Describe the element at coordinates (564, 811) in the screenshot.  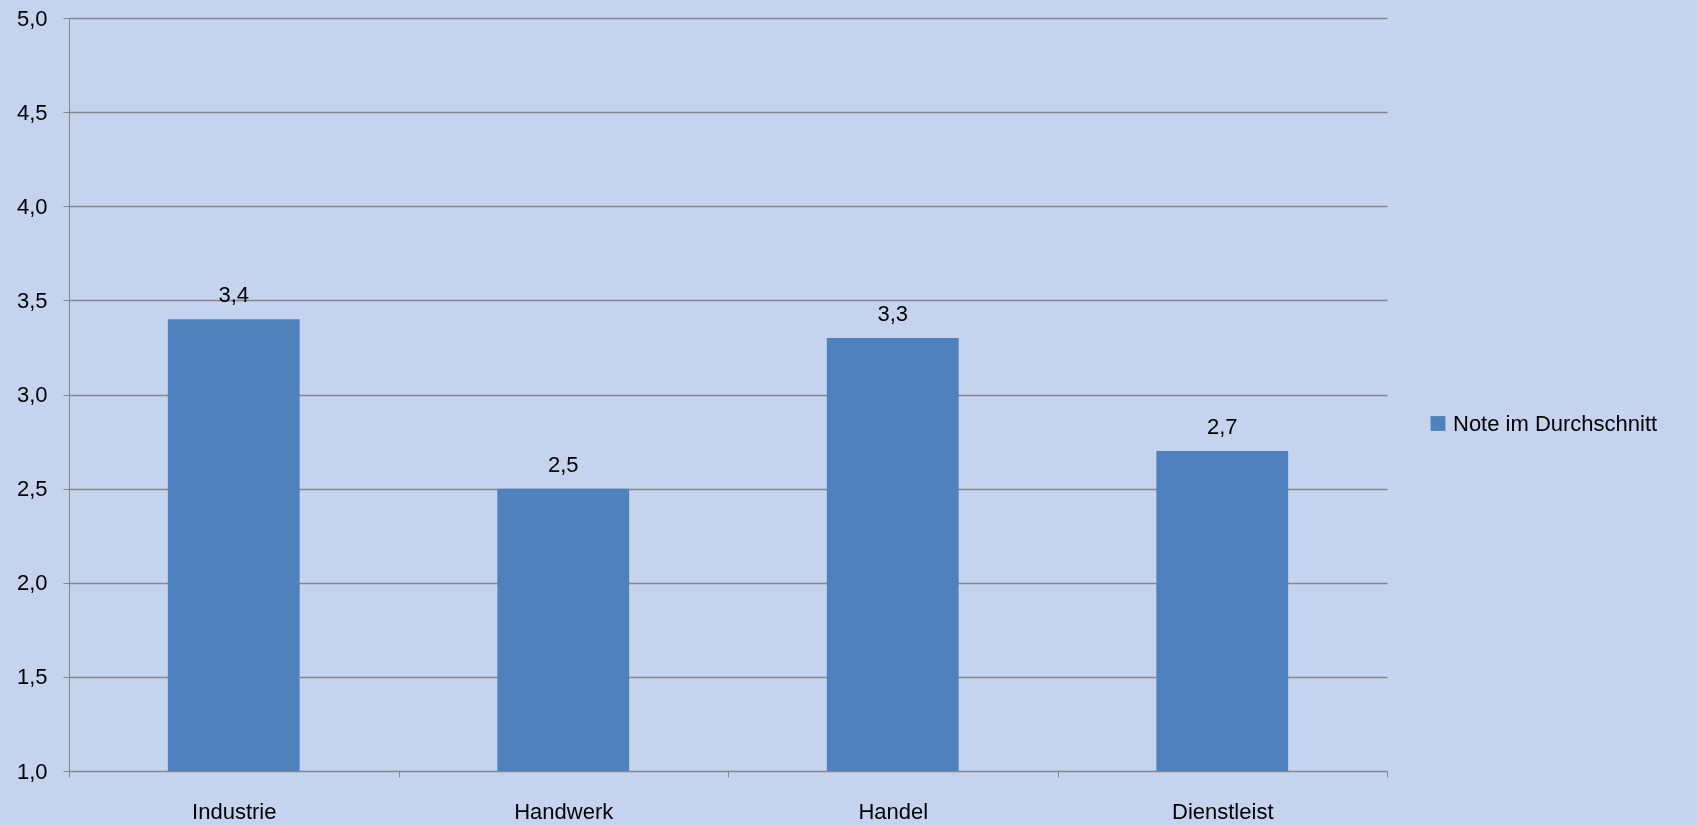
I see `x-tick-label: Handwerk` at that location.